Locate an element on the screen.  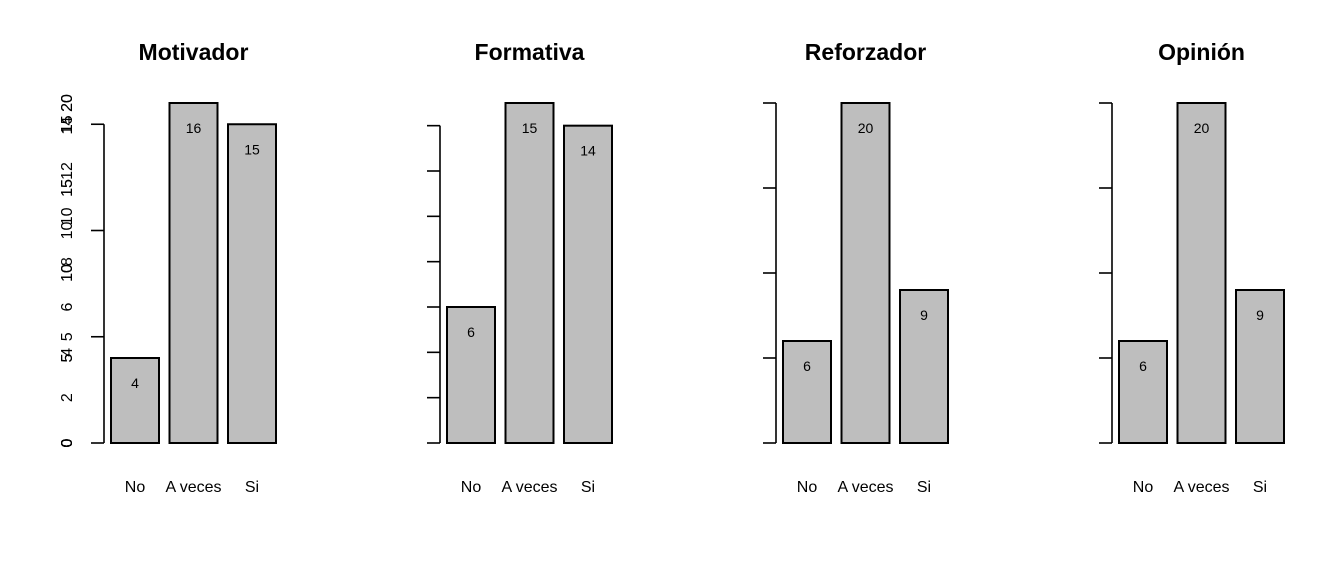
chart-title-4: Opinión is located at coordinates (1201, 52).